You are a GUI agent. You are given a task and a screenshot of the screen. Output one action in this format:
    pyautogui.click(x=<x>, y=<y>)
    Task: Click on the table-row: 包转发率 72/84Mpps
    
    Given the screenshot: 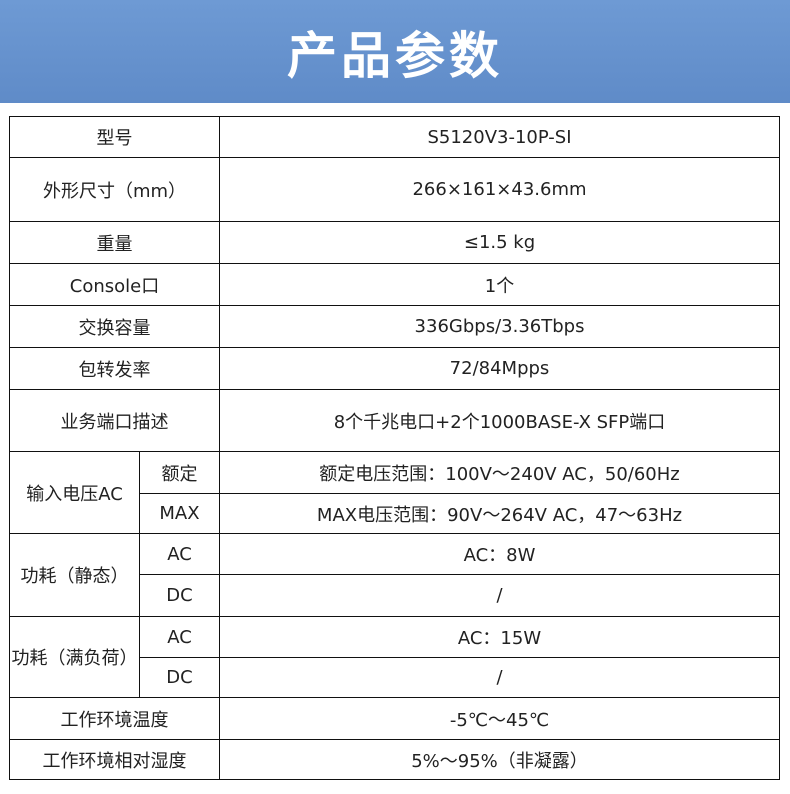 What is the action you would take?
    pyautogui.click(x=394, y=368)
    